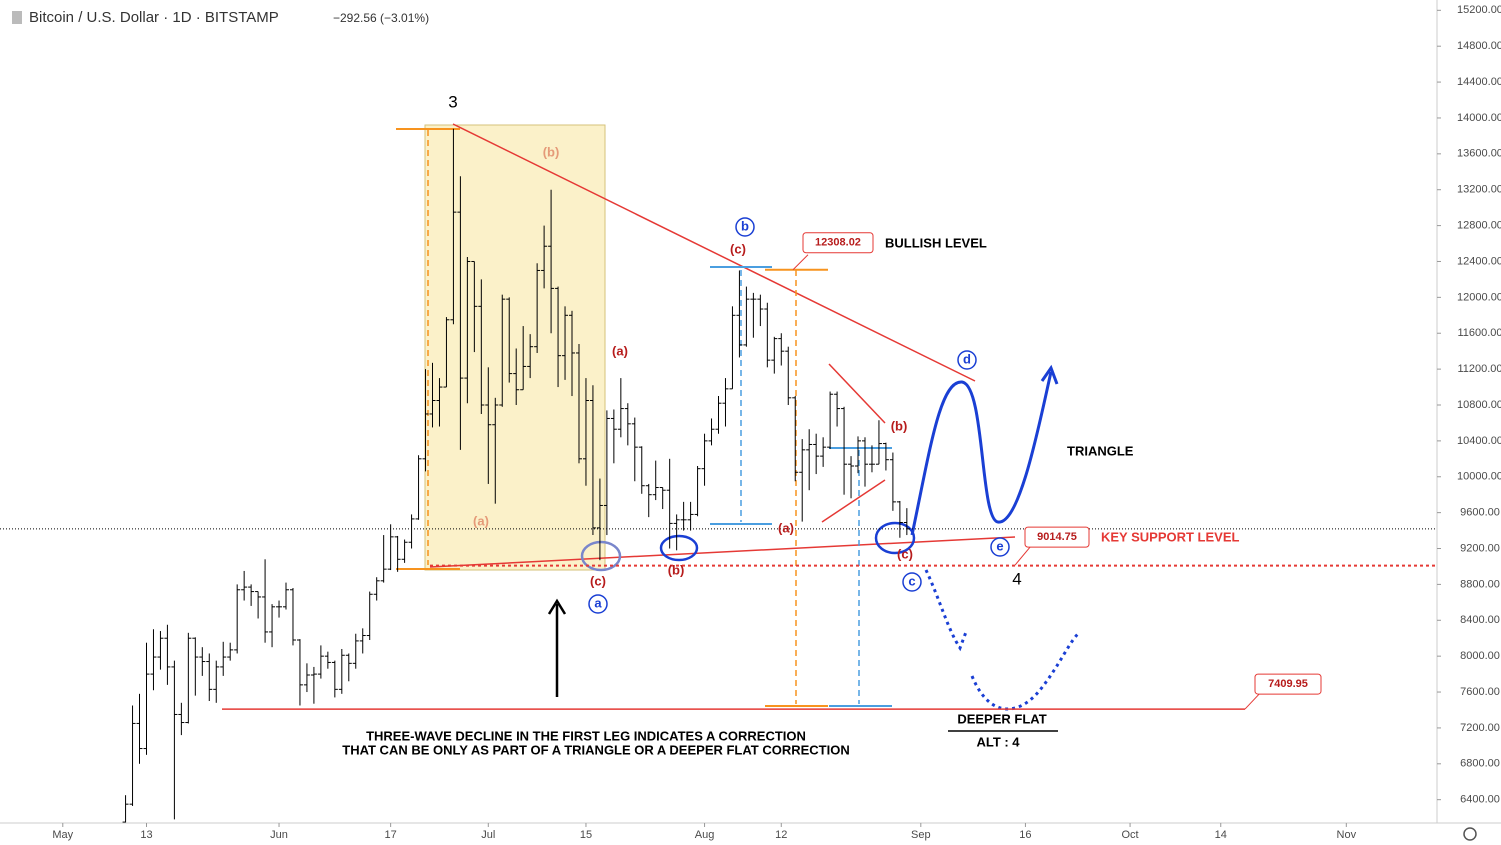 The height and width of the screenshot is (845, 1501). Describe the element at coordinates (1480, 548) in the screenshot. I see `y-tick-label: 9200.00` at that location.